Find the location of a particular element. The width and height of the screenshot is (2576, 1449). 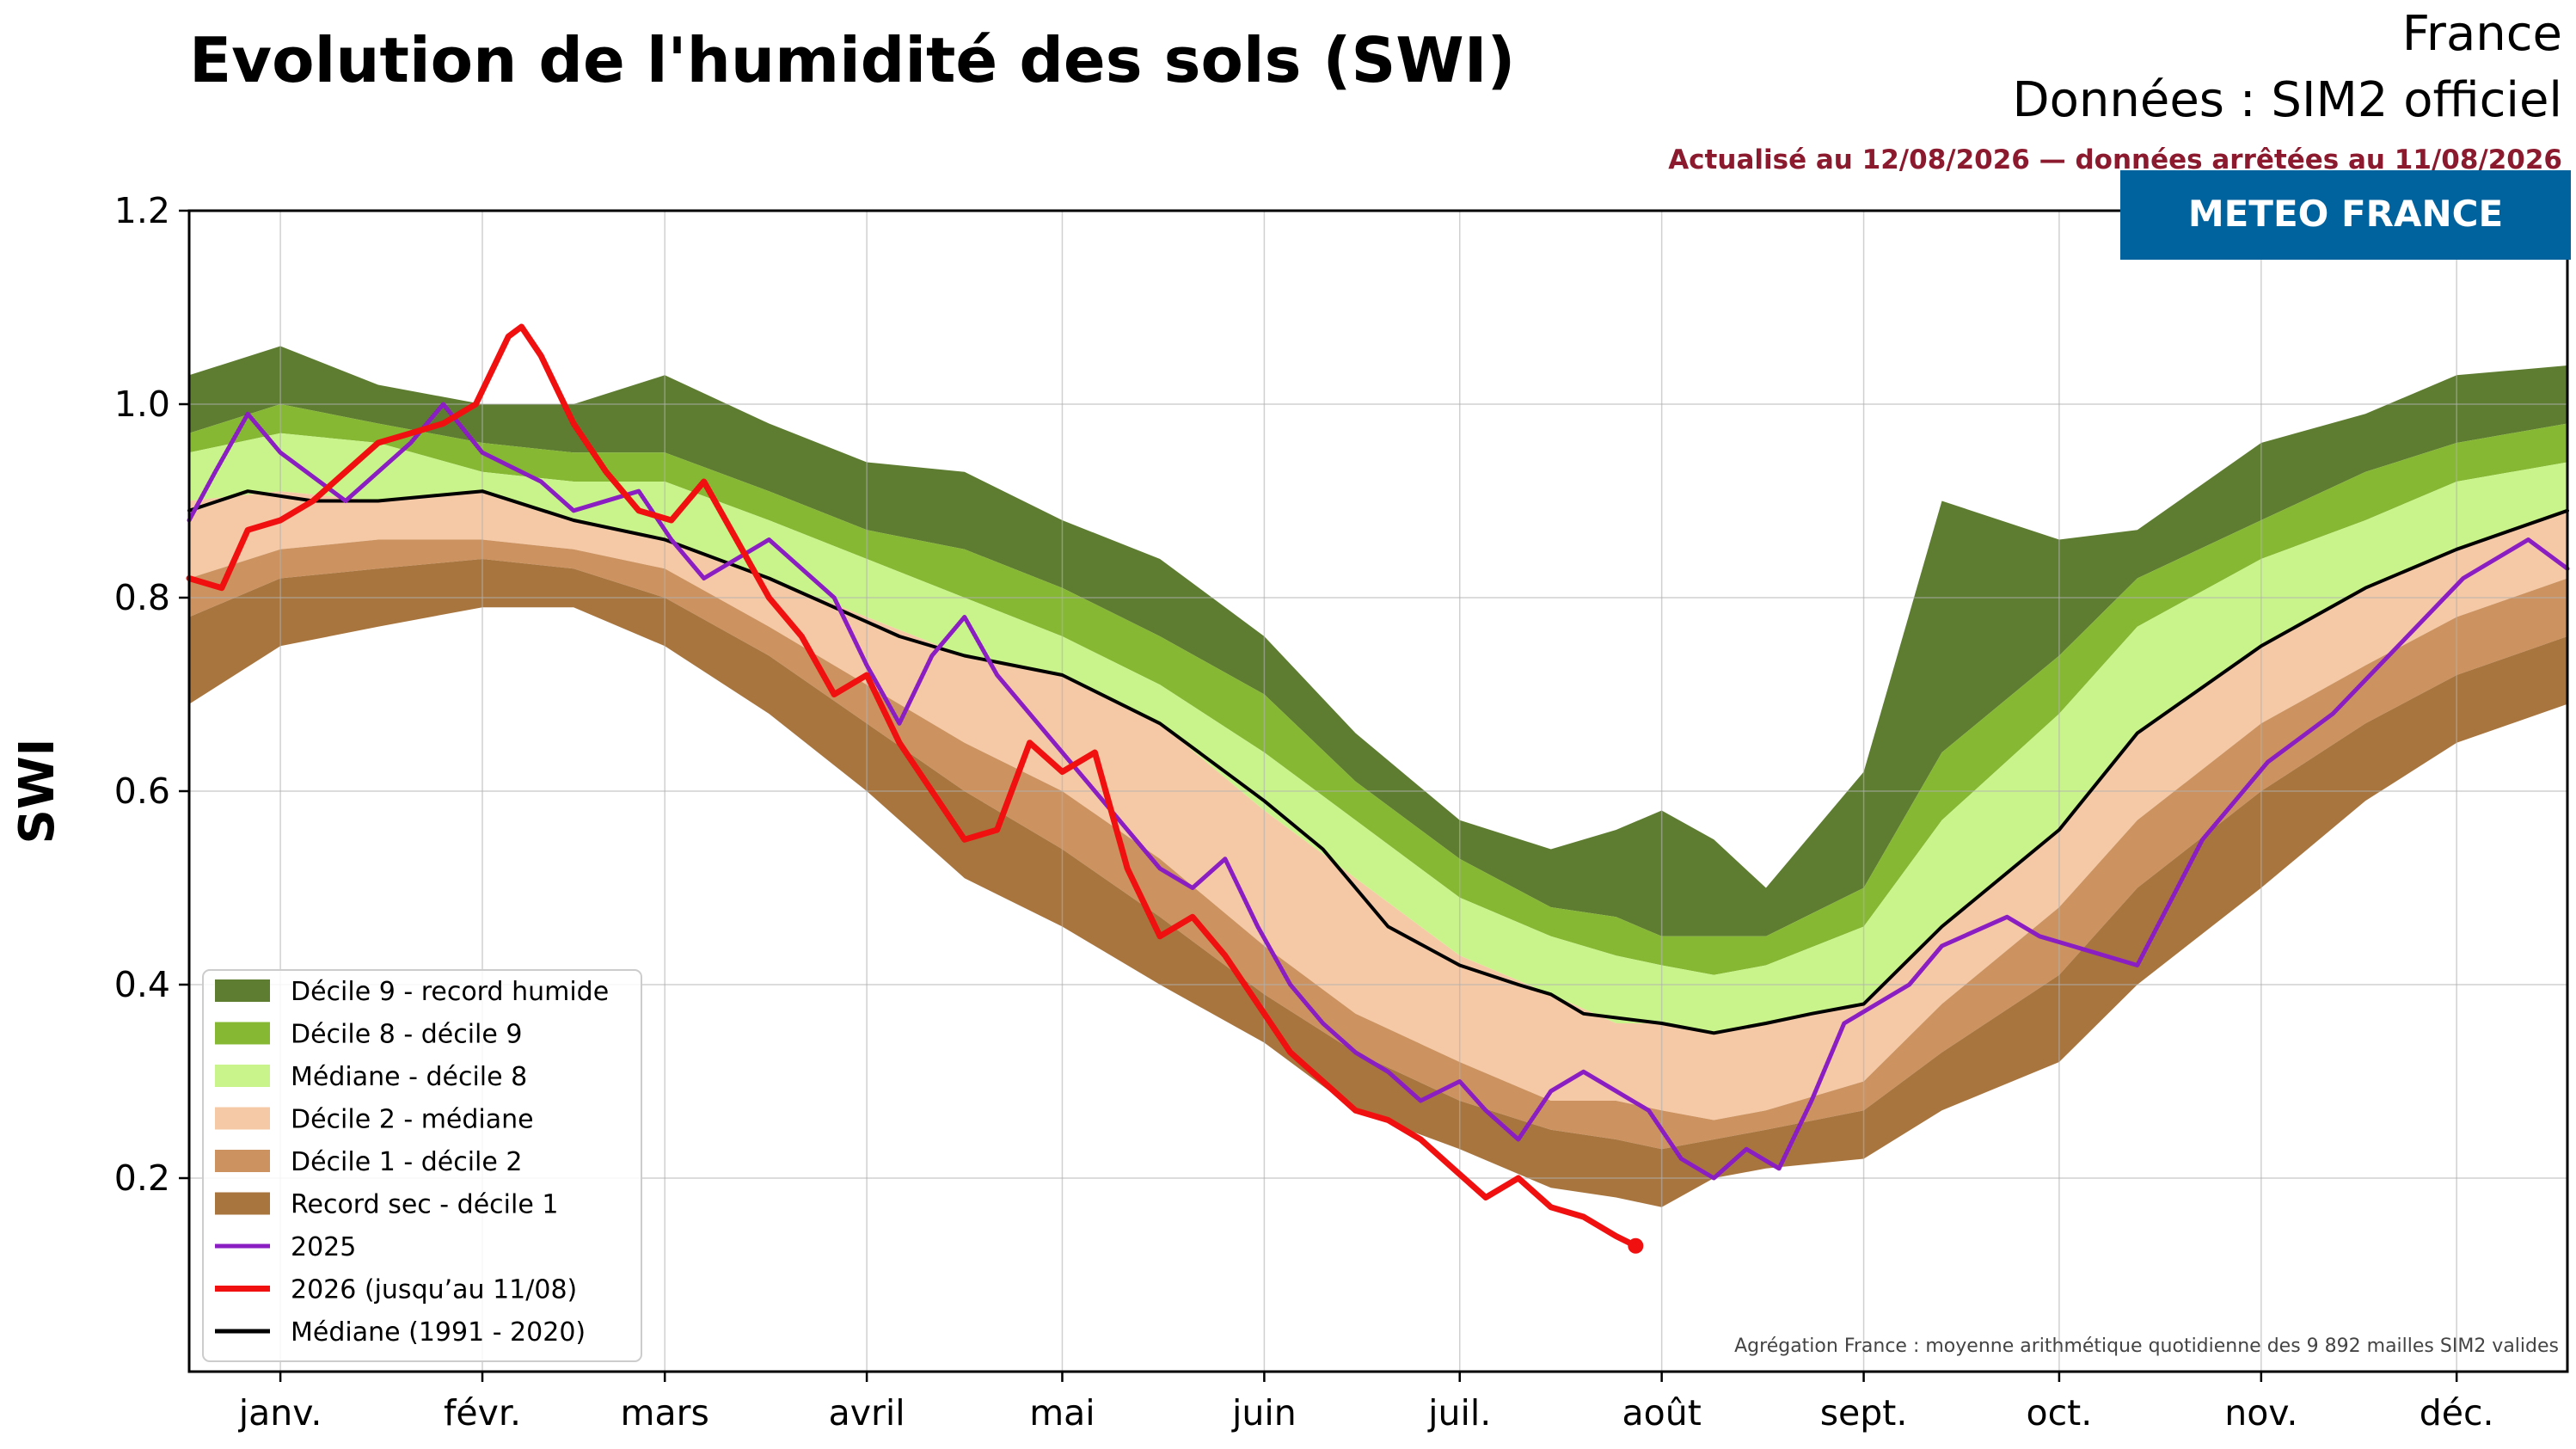

legend-box is located at coordinates (422, 1165).